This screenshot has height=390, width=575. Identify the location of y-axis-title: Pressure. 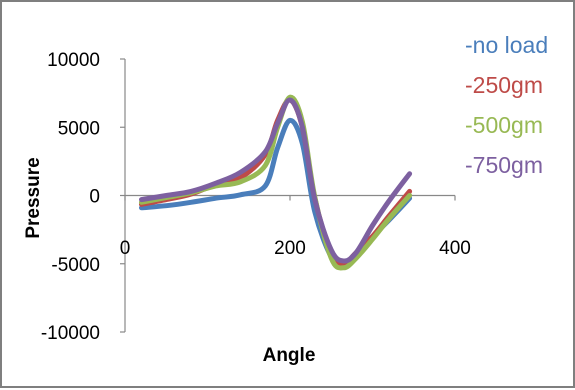
(33, 197).